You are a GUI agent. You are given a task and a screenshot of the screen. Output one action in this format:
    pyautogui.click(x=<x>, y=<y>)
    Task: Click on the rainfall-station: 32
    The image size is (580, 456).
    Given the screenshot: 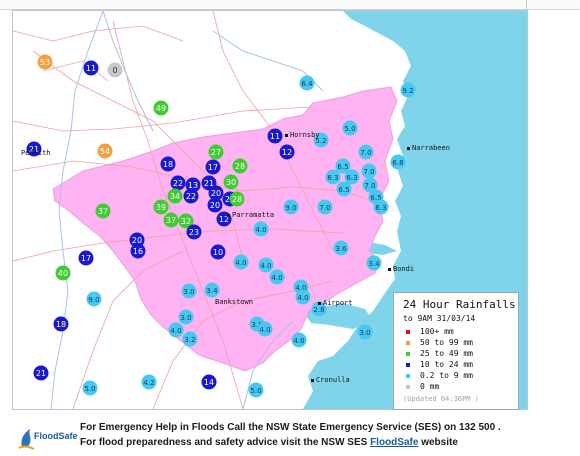 What is the action you would take?
    pyautogui.click(x=186, y=221)
    